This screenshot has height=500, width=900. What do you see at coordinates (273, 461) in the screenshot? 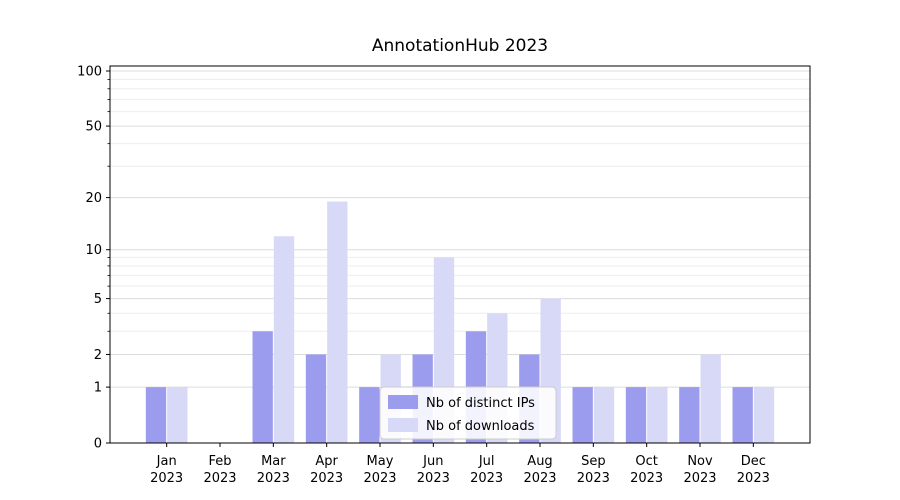
I see `x-tick-label-month: Mar` at bounding box center [273, 461].